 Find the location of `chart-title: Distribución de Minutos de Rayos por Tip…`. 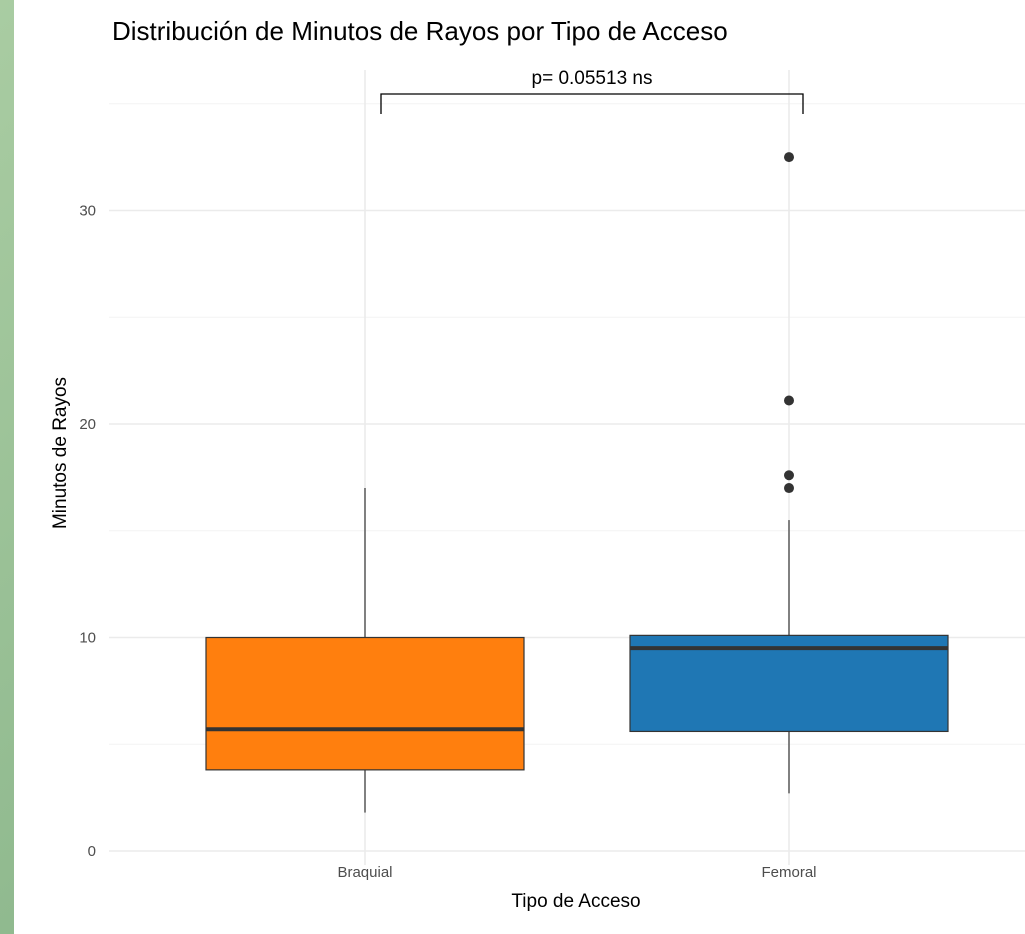

chart-title: Distribución de Minutos de Rayos por Tip… is located at coordinates (420, 31).